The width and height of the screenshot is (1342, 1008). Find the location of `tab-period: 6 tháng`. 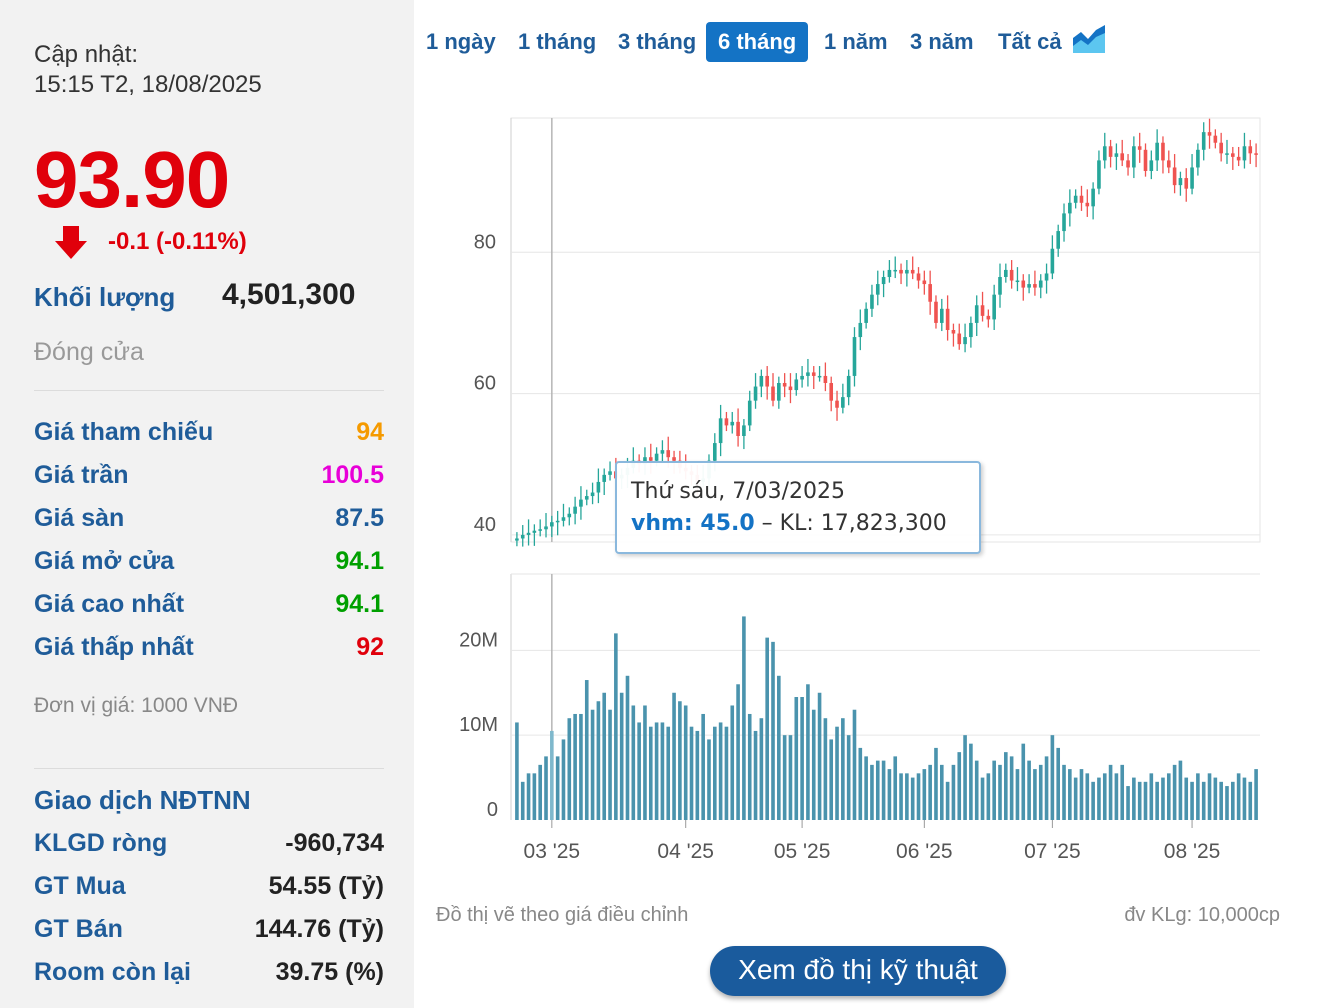

tab-period: 6 tháng is located at coordinates (757, 42).